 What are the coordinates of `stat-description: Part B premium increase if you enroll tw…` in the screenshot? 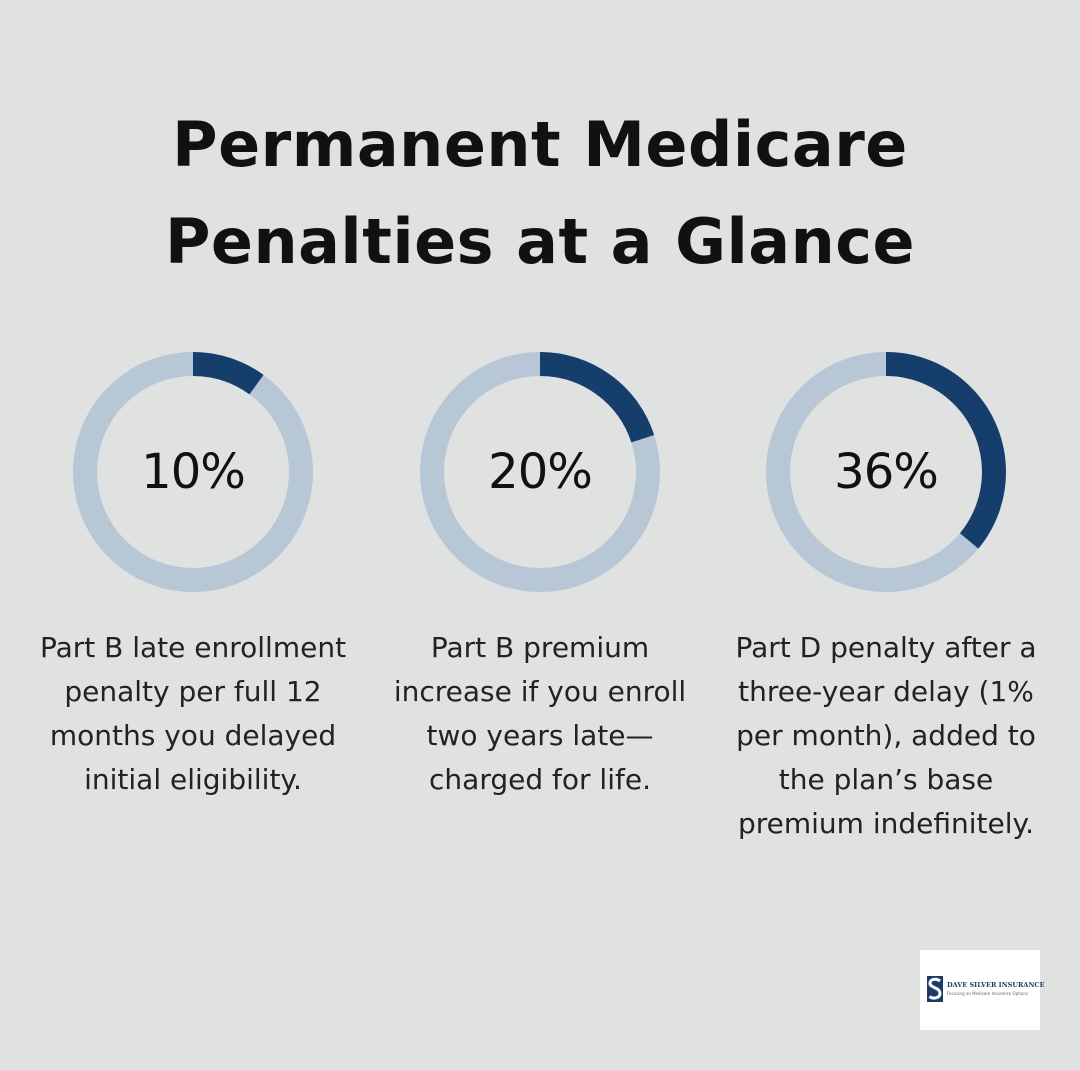 It's located at (540, 713).